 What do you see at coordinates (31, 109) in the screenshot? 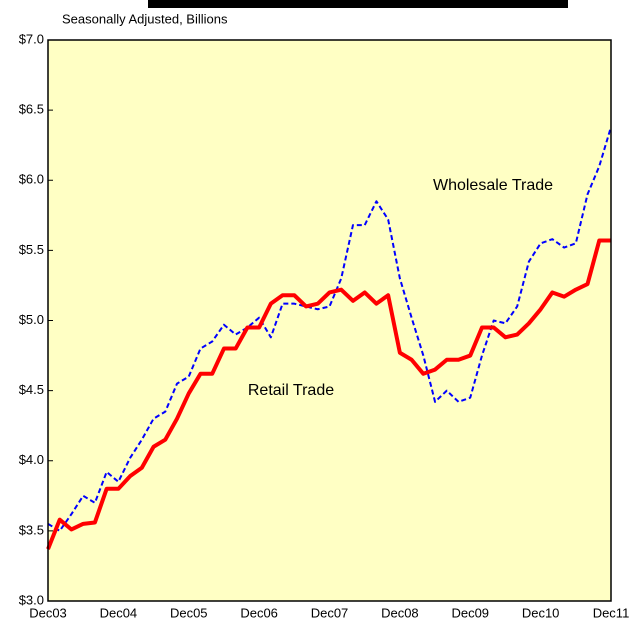
I see `y-tick-label: $6.5` at bounding box center [31, 109].